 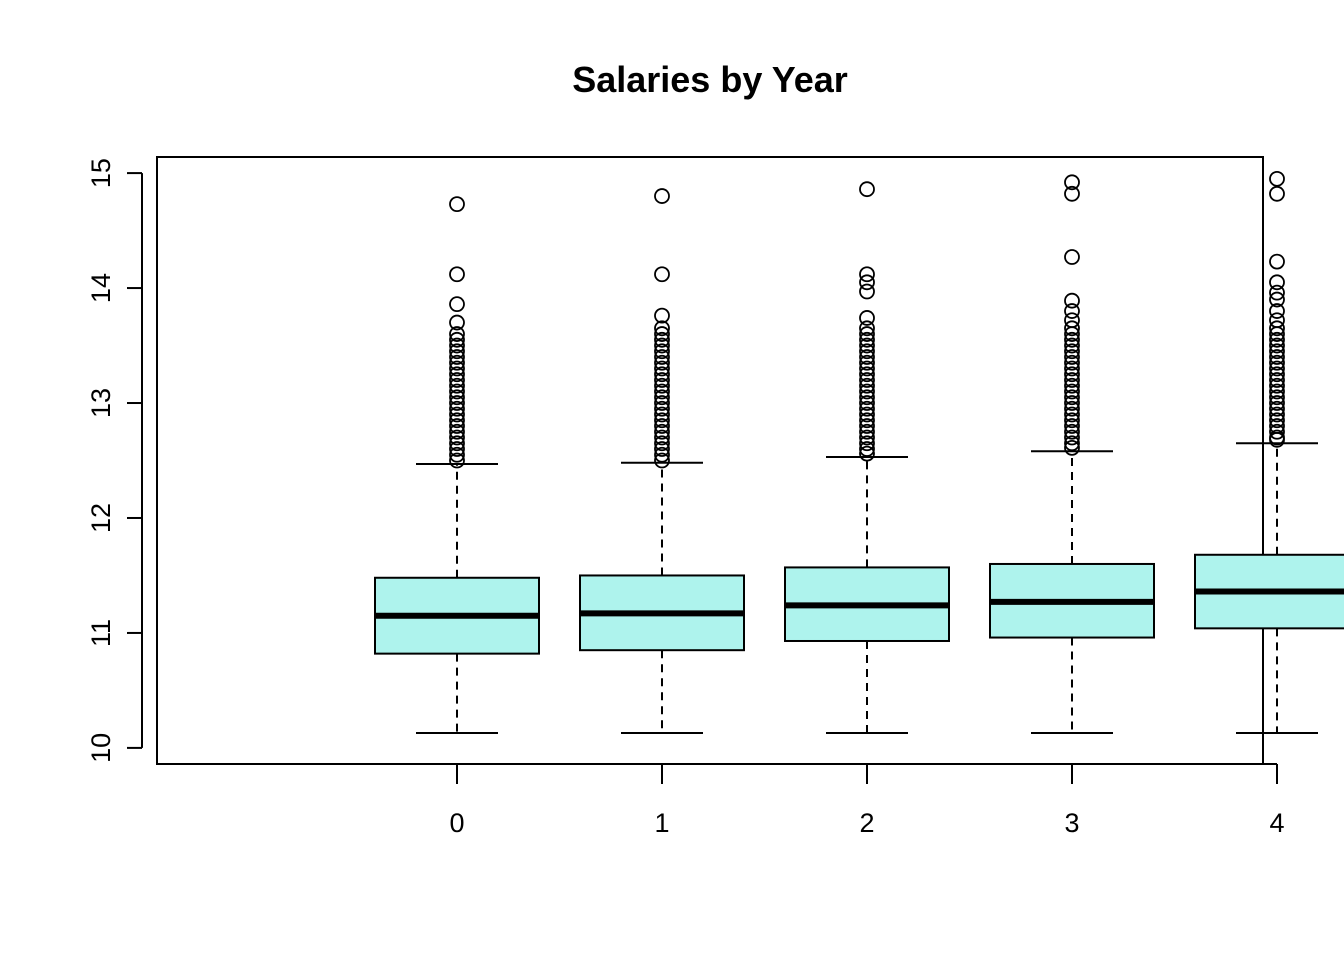 I want to click on y-tick-label: 14, so click(x=101, y=288).